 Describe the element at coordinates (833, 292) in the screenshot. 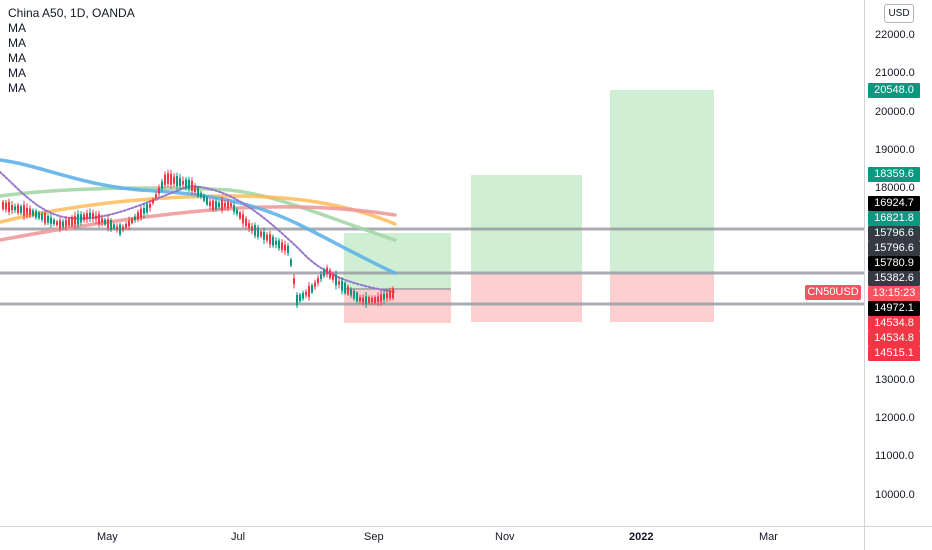

I see `symbol-tag: CN50USD` at that location.